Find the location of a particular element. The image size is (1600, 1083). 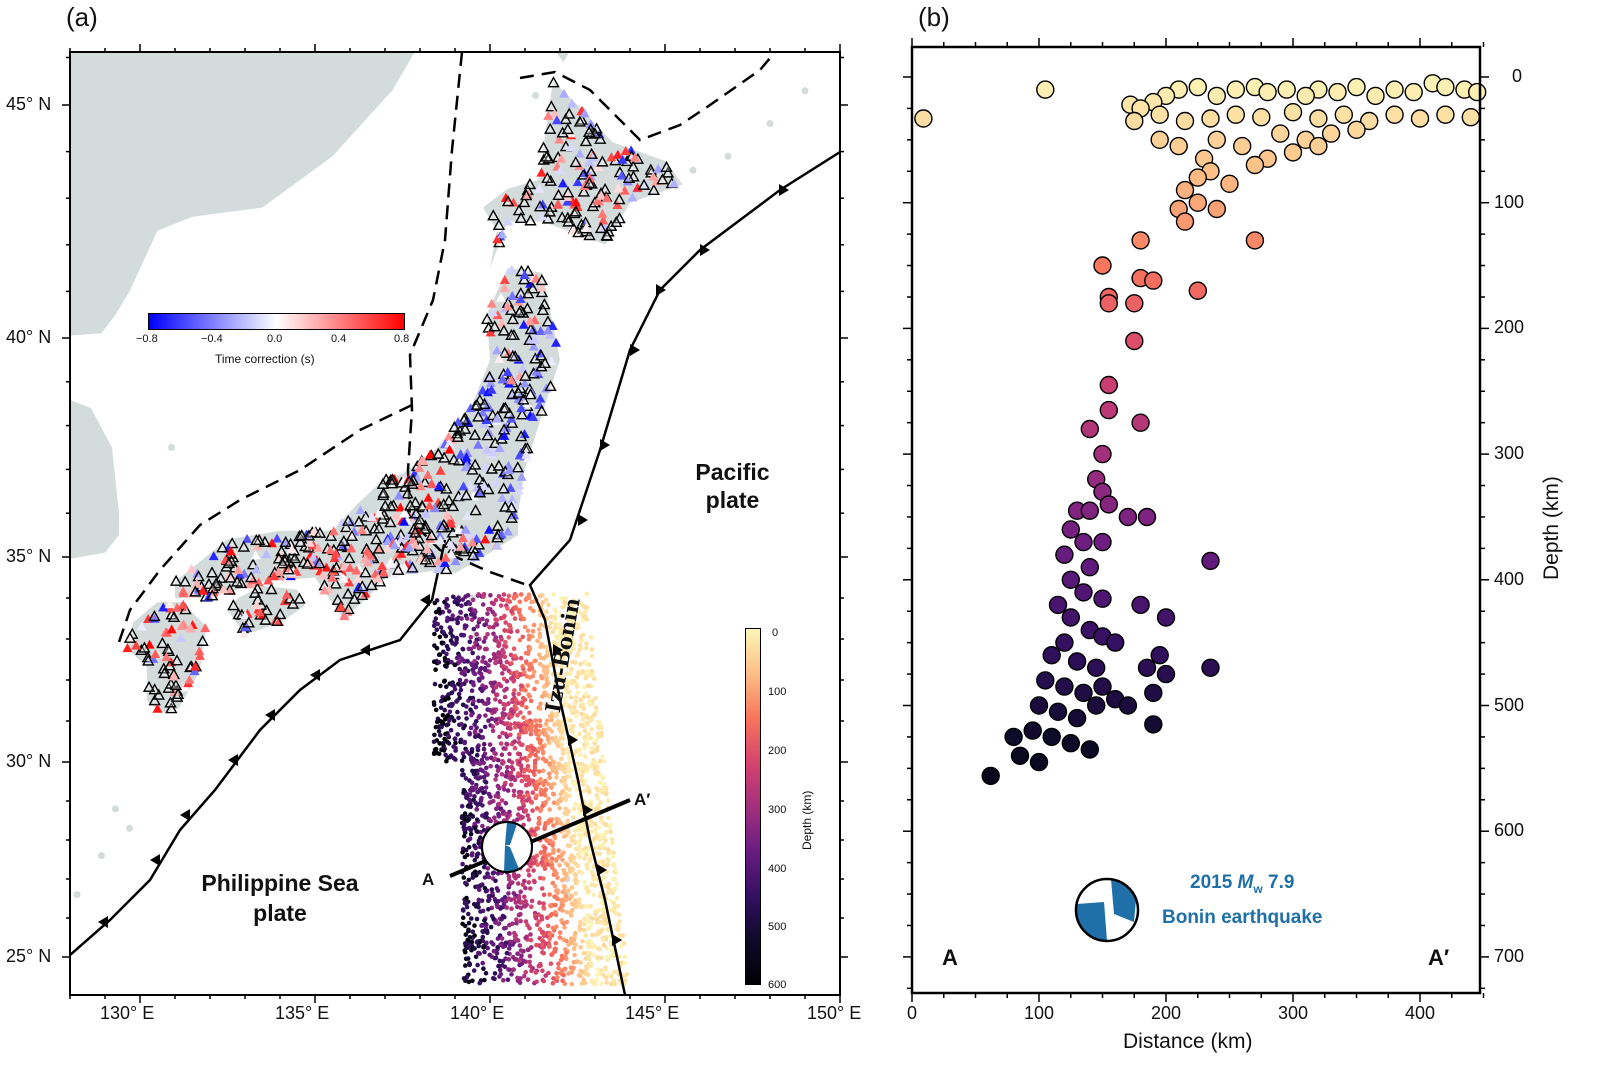

land-korea is located at coordinates (94, 479).